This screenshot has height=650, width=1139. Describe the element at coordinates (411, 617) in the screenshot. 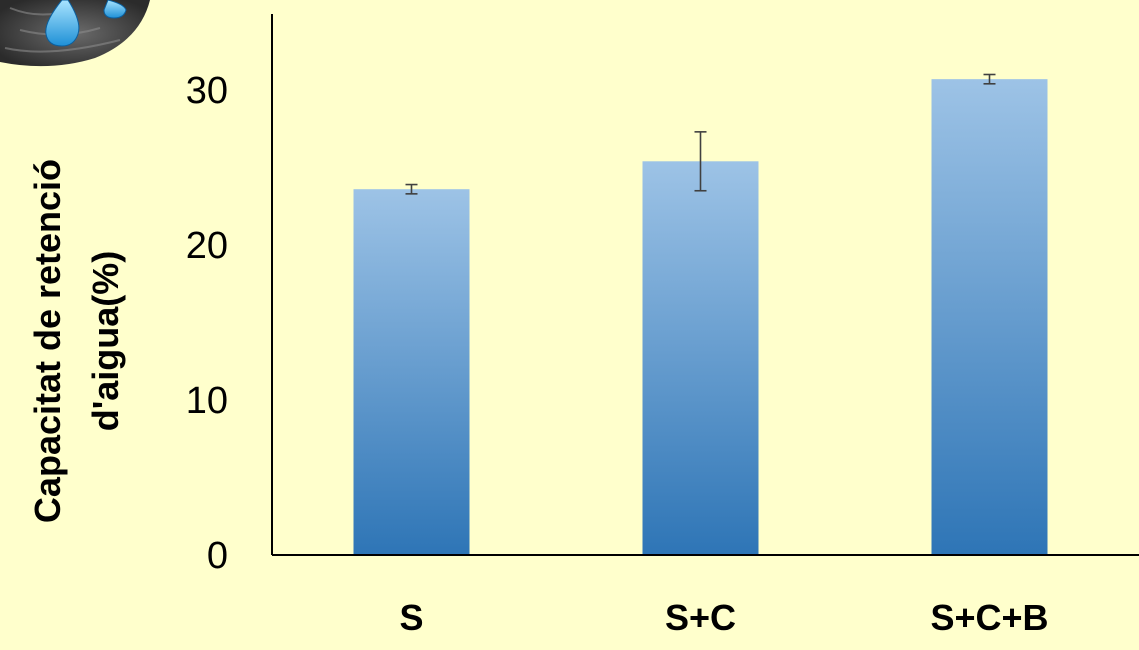

I see `x-category-label: S` at that location.